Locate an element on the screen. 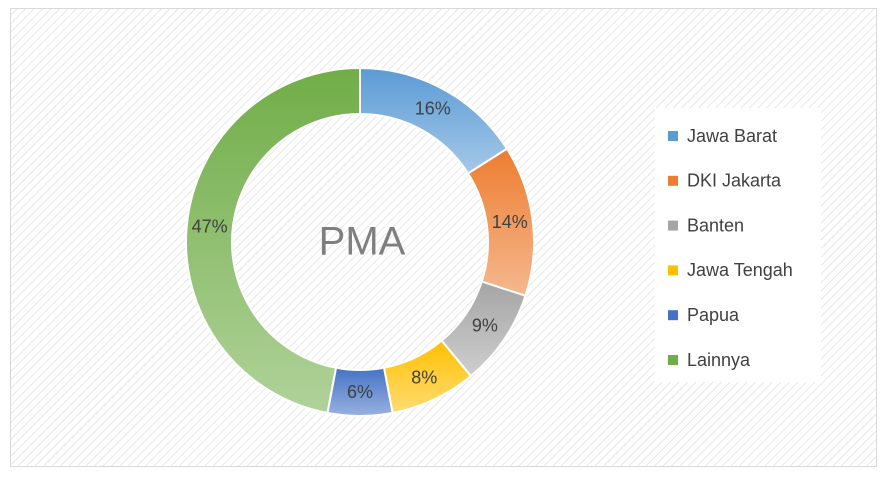 The height and width of the screenshot is (479, 883). donut-segment is located at coordinates (273, 240).